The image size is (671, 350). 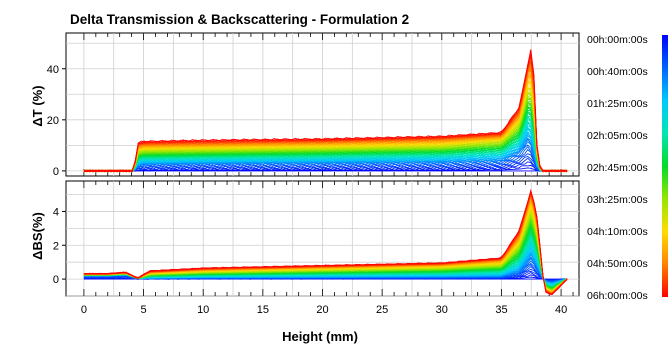 What do you see at coordinates (56, 212) in the screenshot?
I see `bottom-y-tick-label: 4` at bounding box center [56, 212].